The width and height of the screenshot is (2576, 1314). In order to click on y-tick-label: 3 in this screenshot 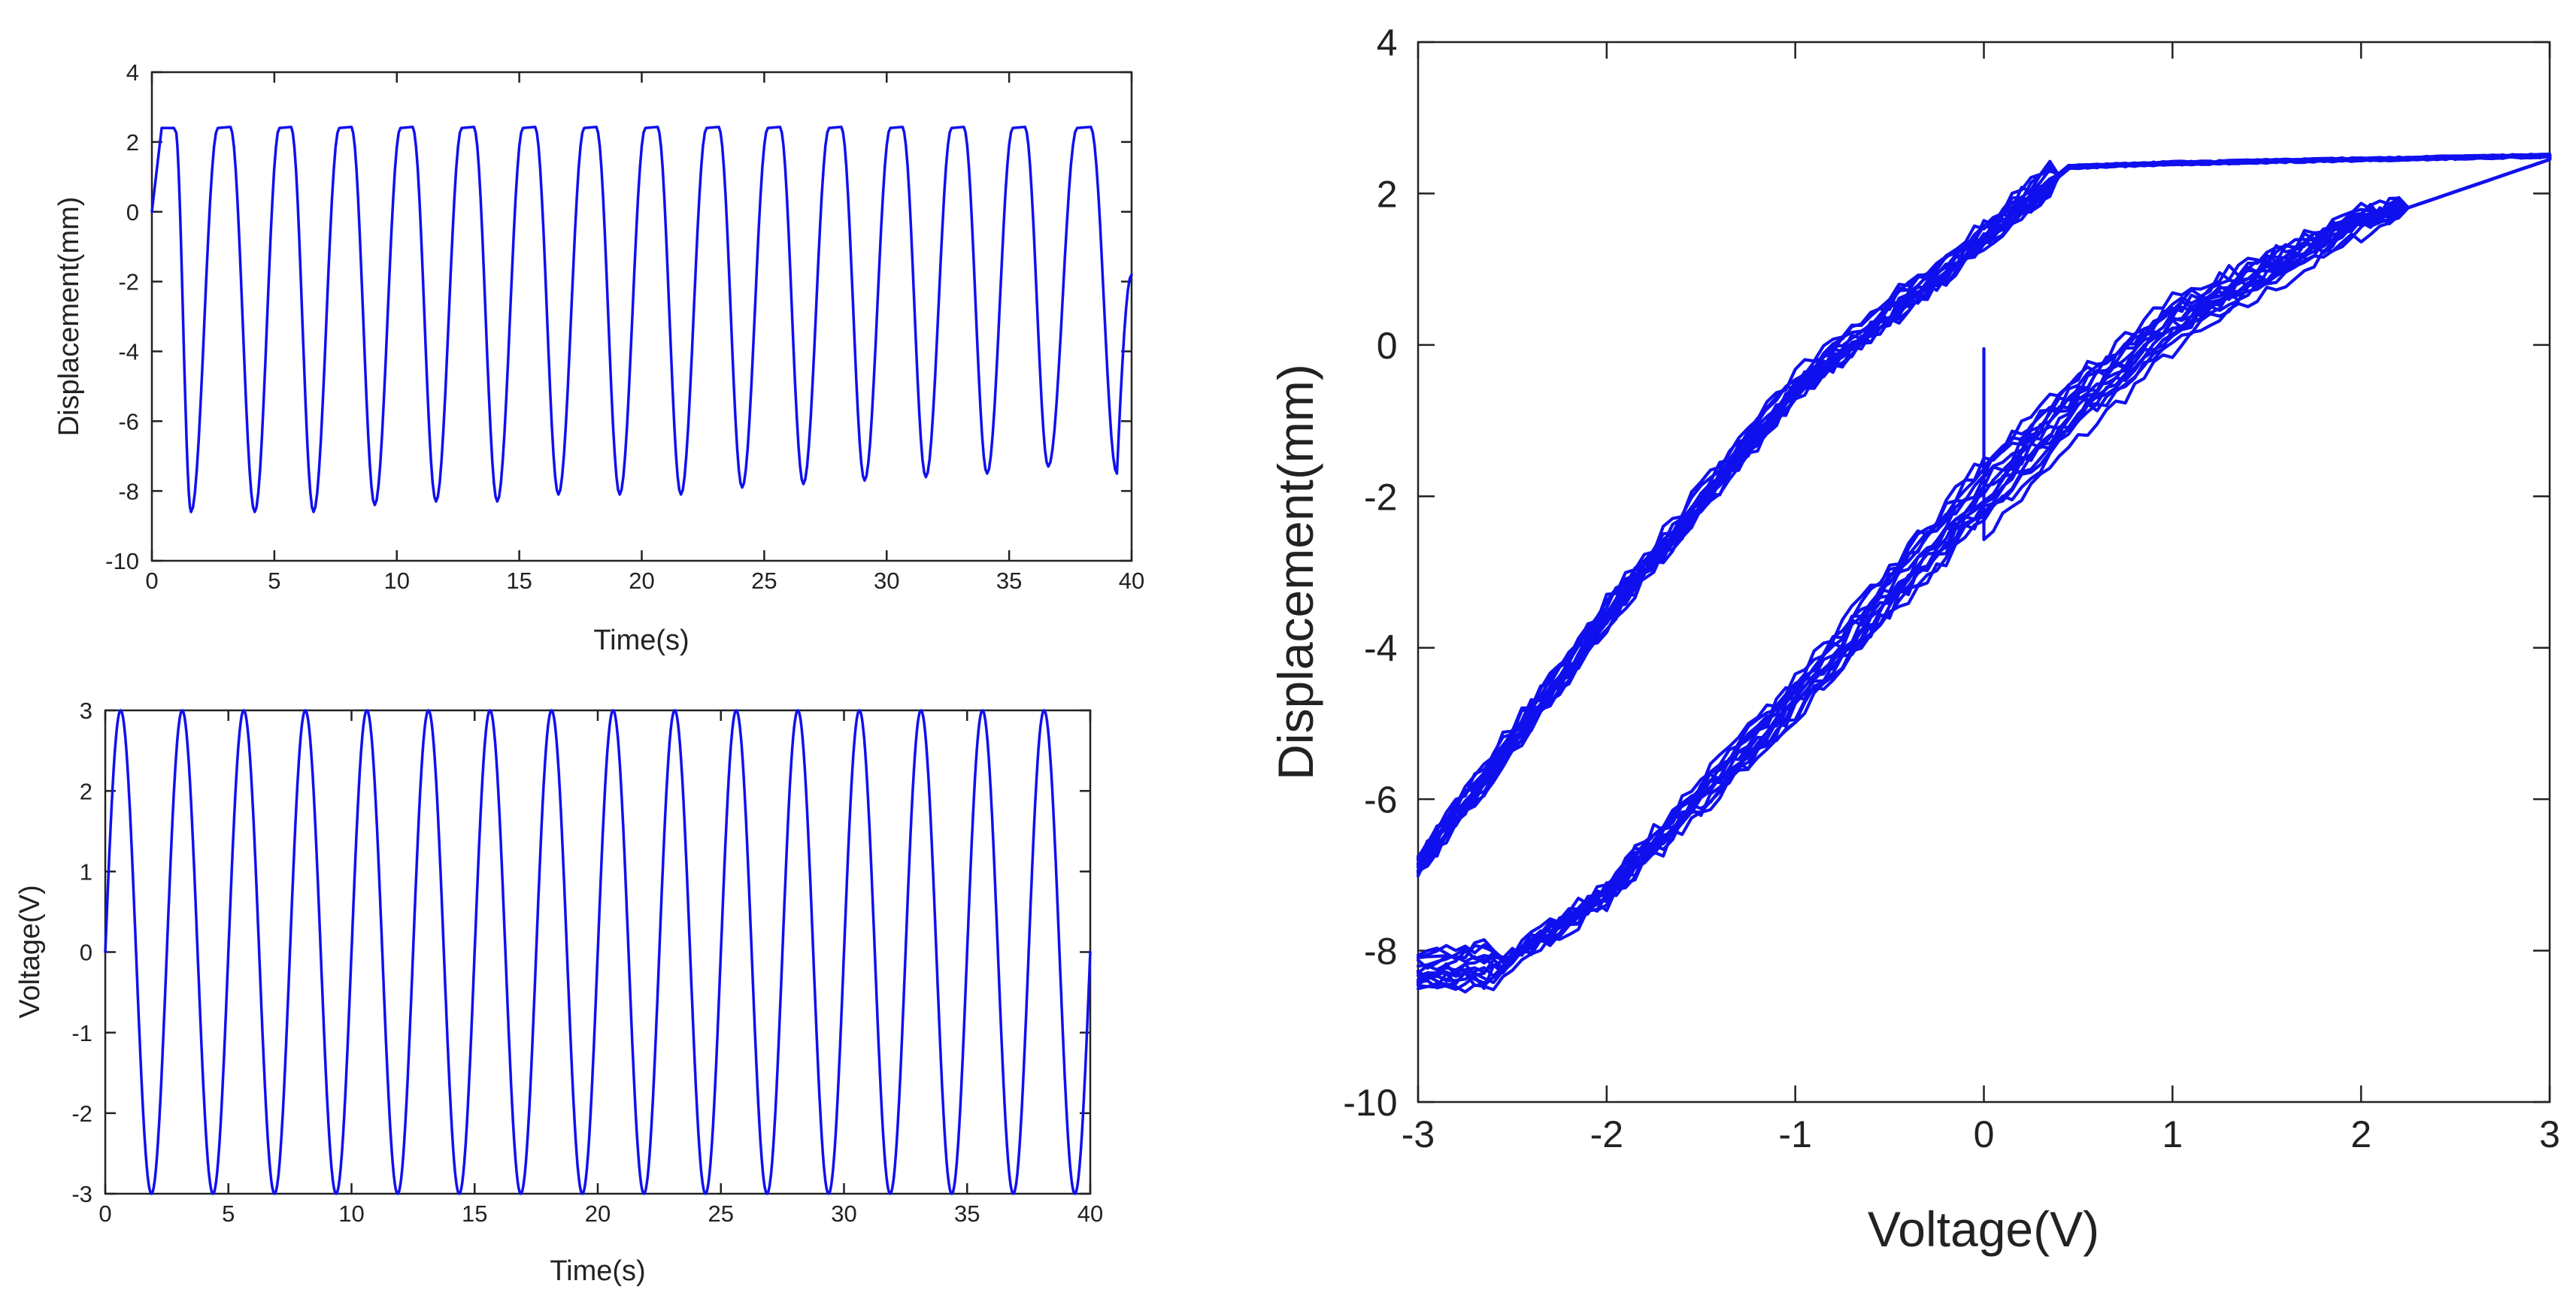, I will do `click(86, 711)`.